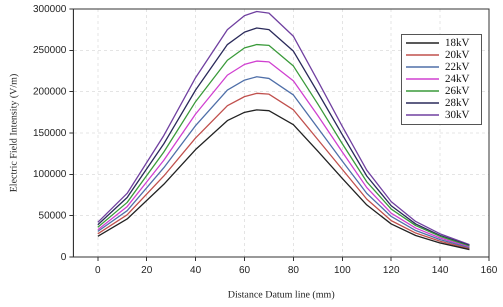 Image resolution: width=503 pixels, height=307 pixels. I want to click on x-tick-label: 40, so click(196, 270).